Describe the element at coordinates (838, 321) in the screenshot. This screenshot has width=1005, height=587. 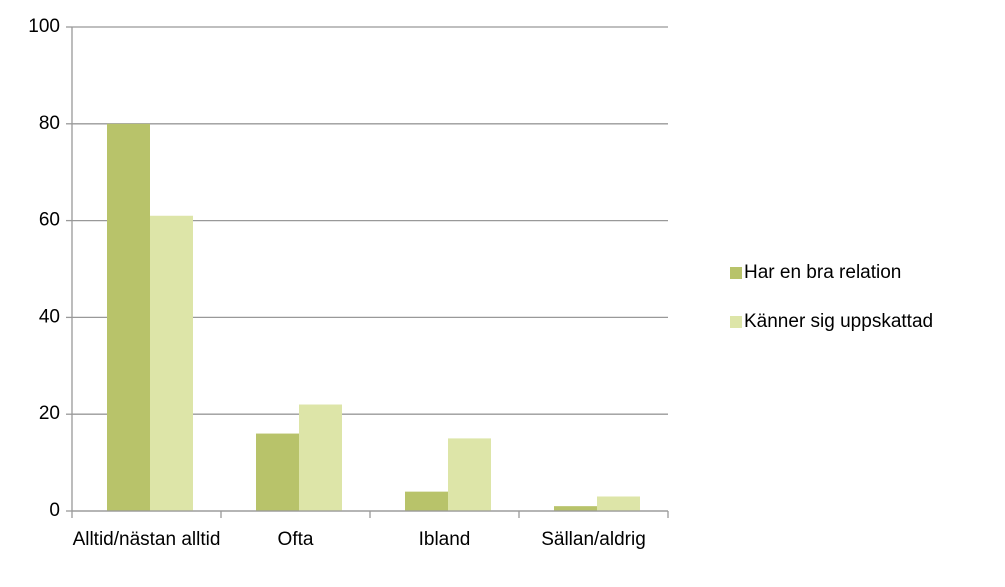
I see `legend-label: Känner sig uppskattad` at that location.